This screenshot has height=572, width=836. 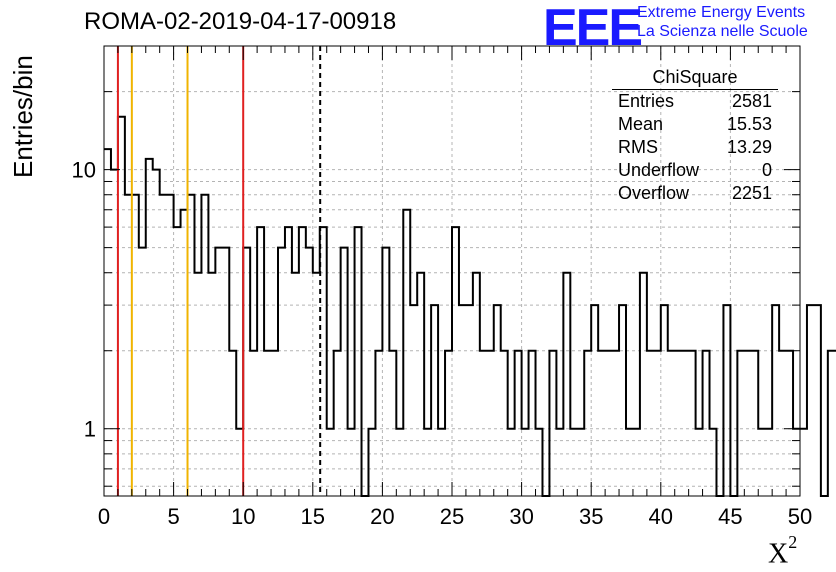 I want to click on plot-title: ROMA-02-2019-04-17-00918, so click(x=240, y=21).